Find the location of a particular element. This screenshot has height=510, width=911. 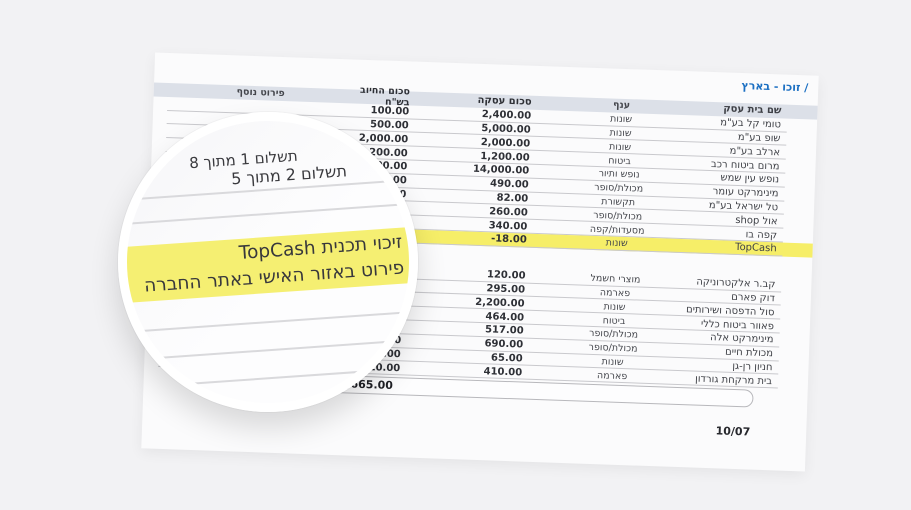

transaction-amount: -18.00 is located at coordinates (508, 239).